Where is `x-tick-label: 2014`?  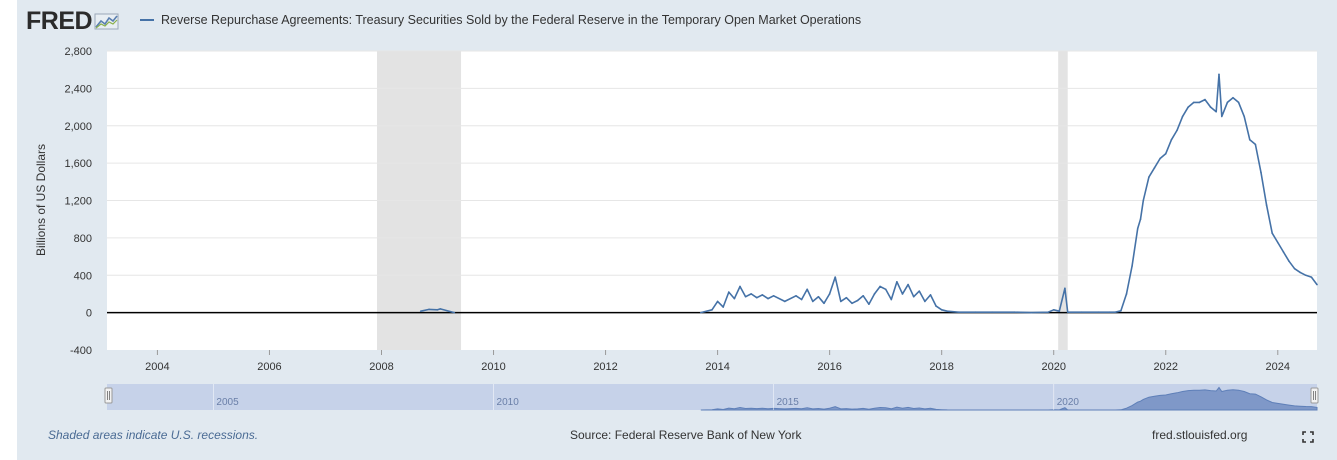 x-tick-label: 2014 is located at coordinates (717, 367).